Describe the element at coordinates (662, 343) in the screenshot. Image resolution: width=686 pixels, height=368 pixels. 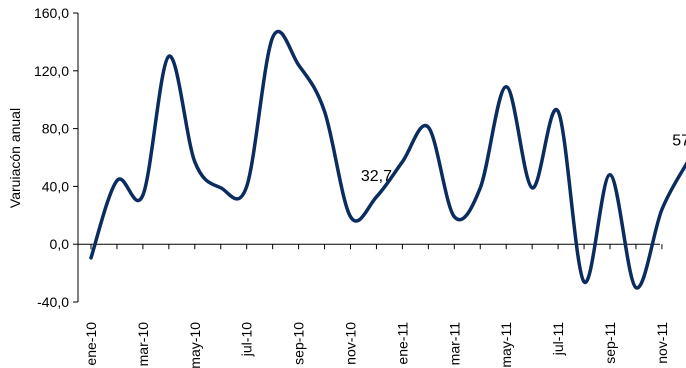
I see `x-tick-label: nov-11` at that location.